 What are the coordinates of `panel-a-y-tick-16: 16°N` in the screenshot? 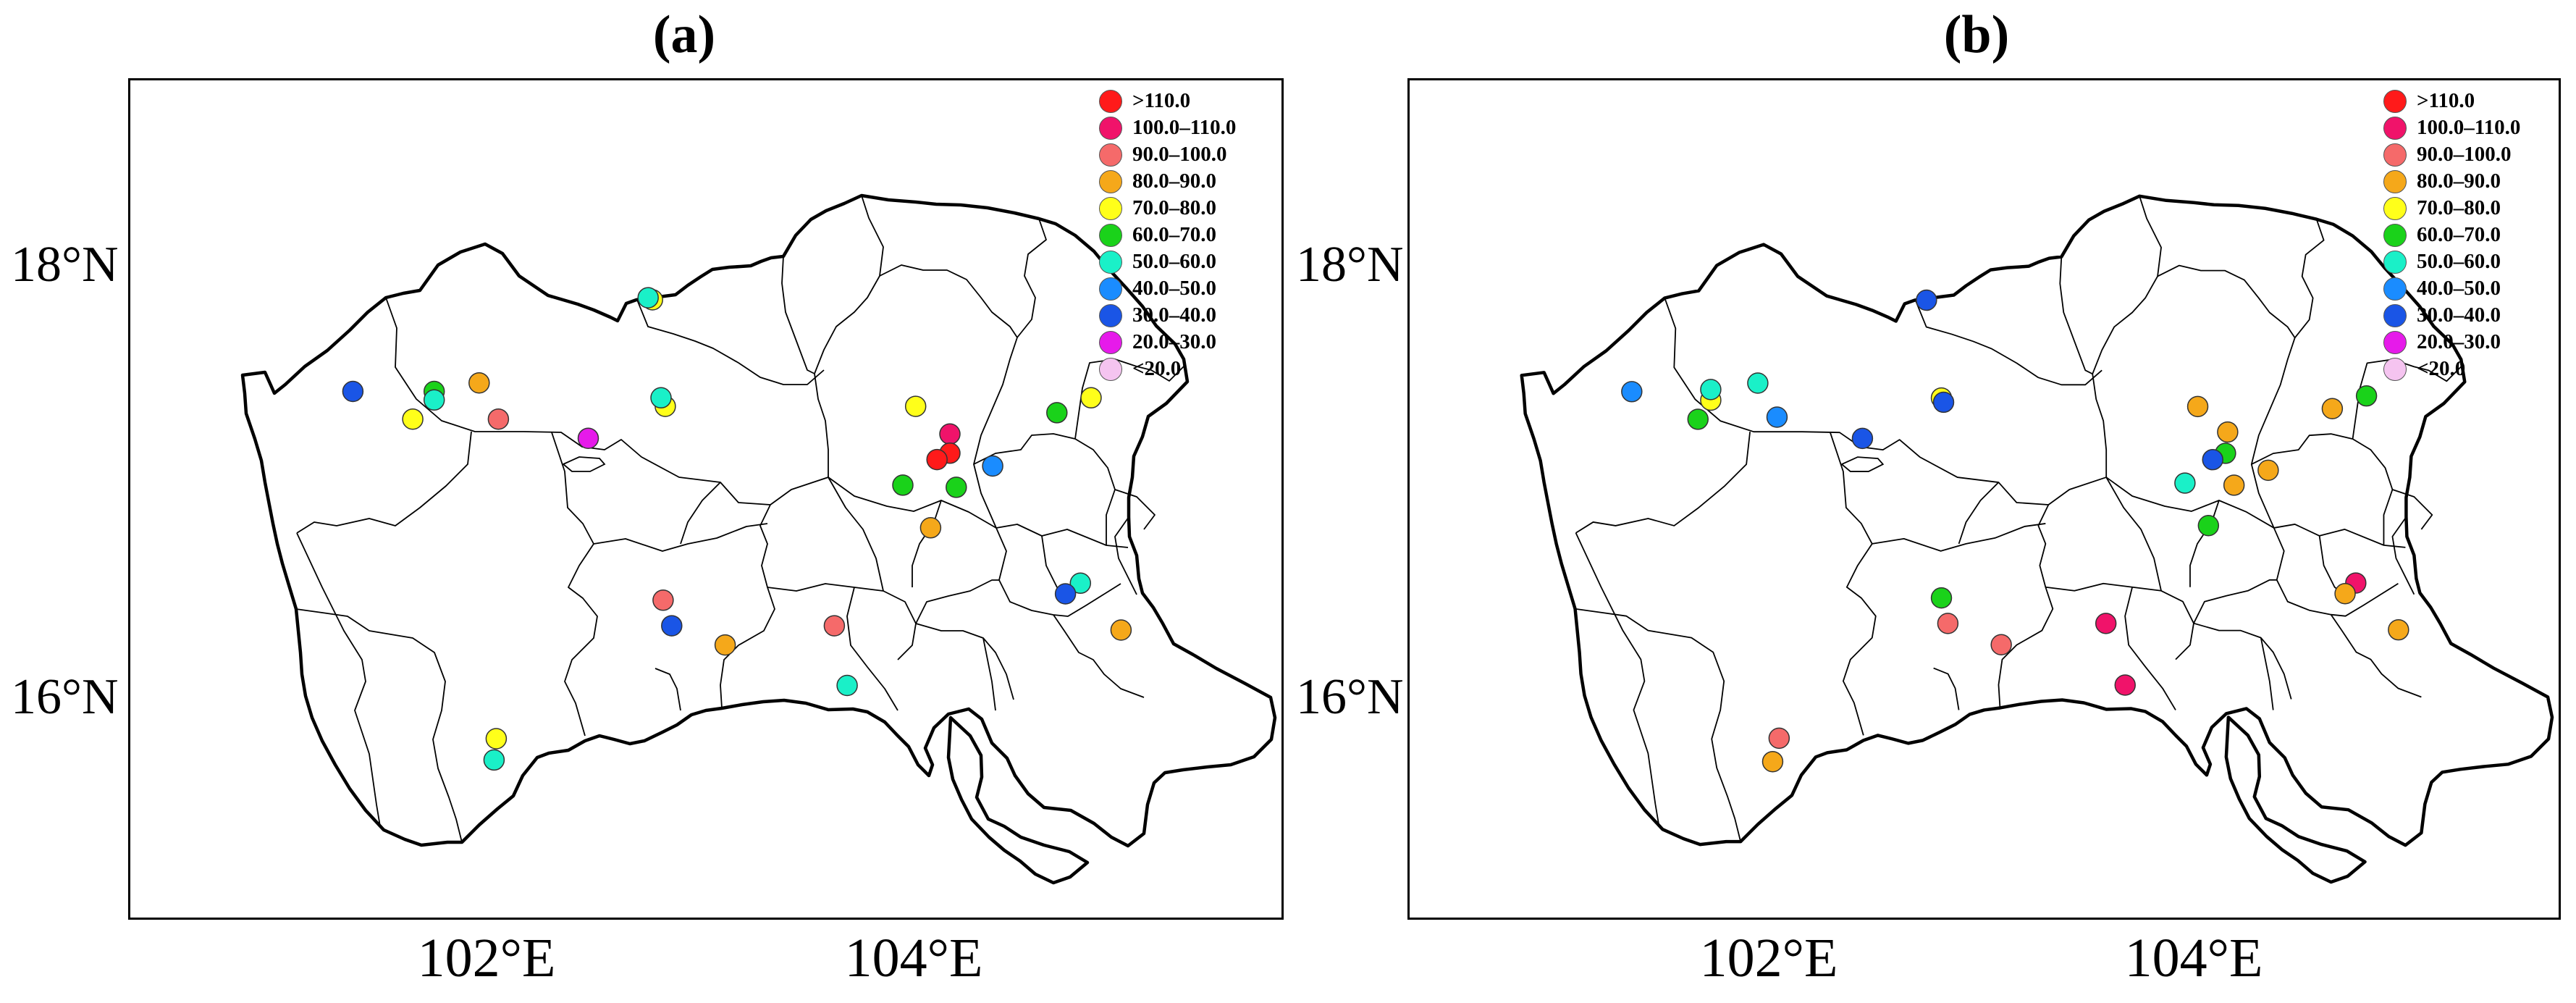 It's located at (65, 697).